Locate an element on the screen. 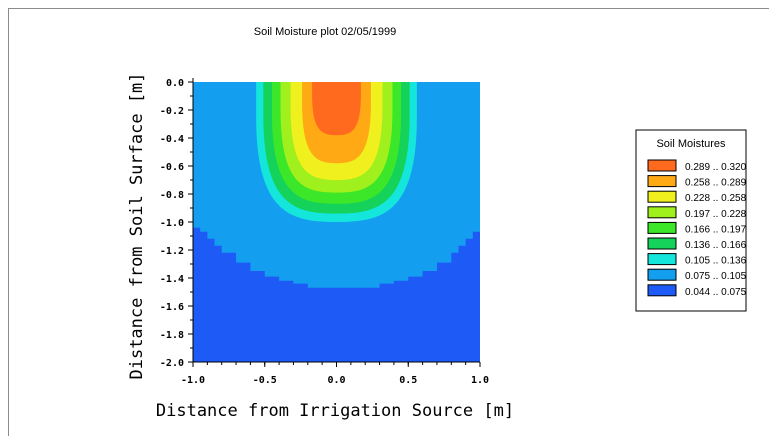 The image size is (769, 436). x-tick-label: 0.5 is located at coordinates (408, 380).